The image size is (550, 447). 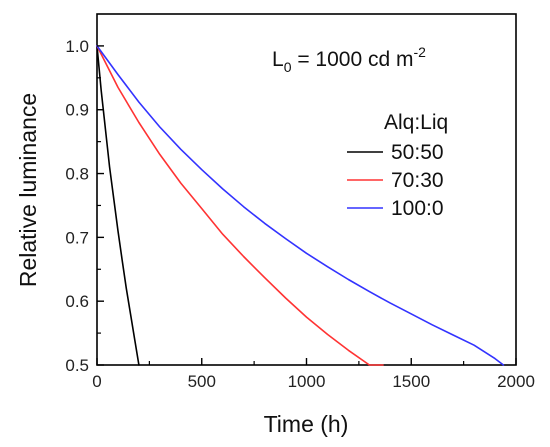 What do you see at coordinates (288, 67) in the screenshot?
I see `annotation-subscript: 0` at bounding box center [288, 67].